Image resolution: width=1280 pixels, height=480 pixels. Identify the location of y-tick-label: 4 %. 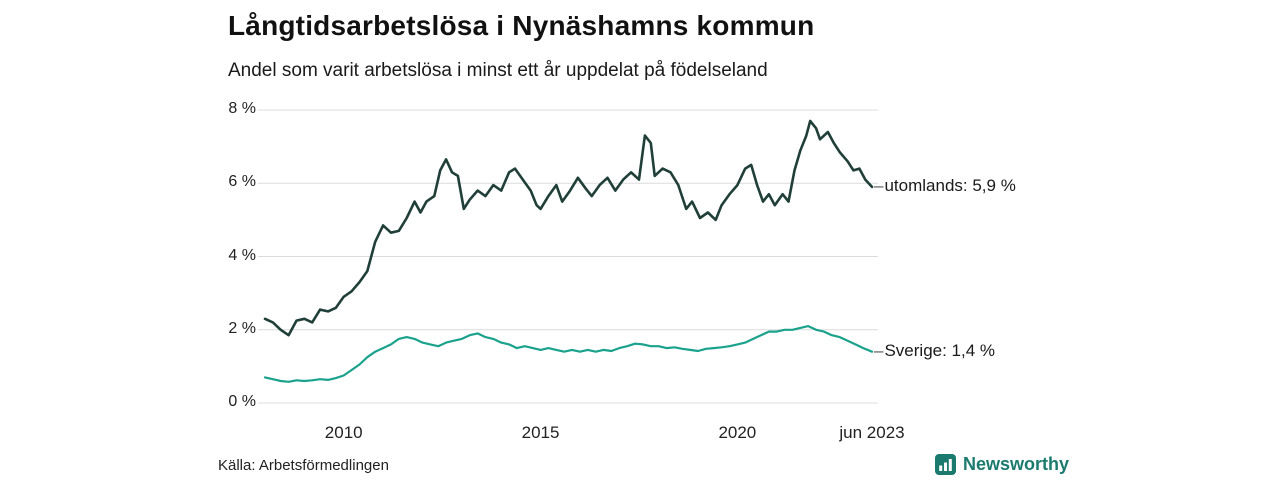
(242, 255).